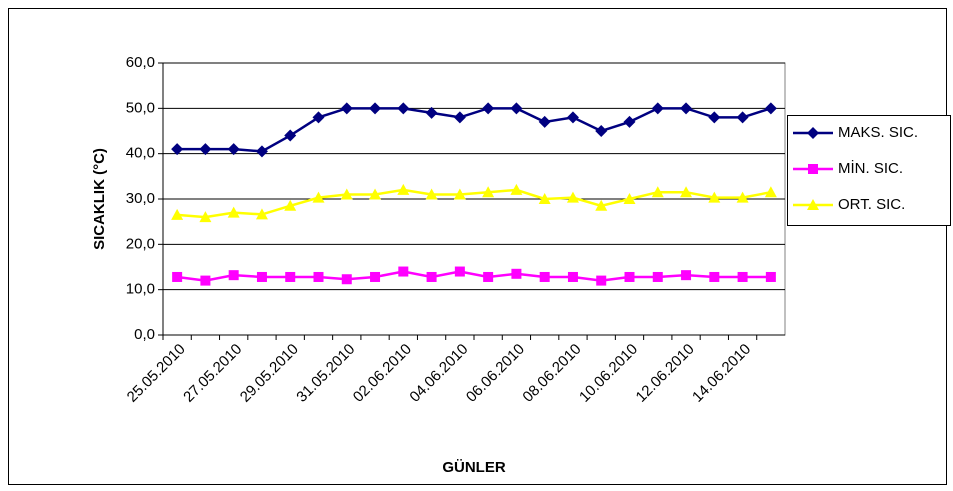  Describe the element at coordinates (140, 198) in the screenshot. I see `y-tick-label: 30,0` at that location.